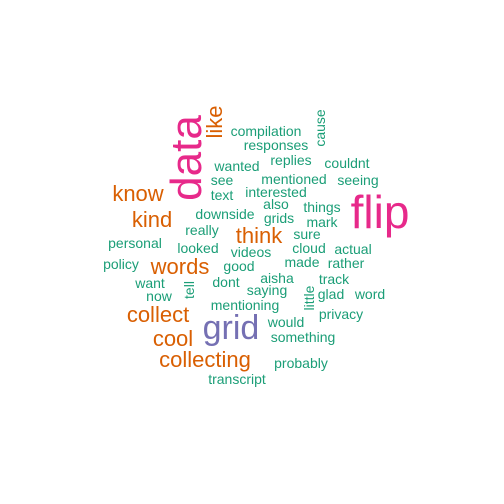  Describe the element at coordinates (180, 266) in the screenshot. I see `word-words: words` at that location.